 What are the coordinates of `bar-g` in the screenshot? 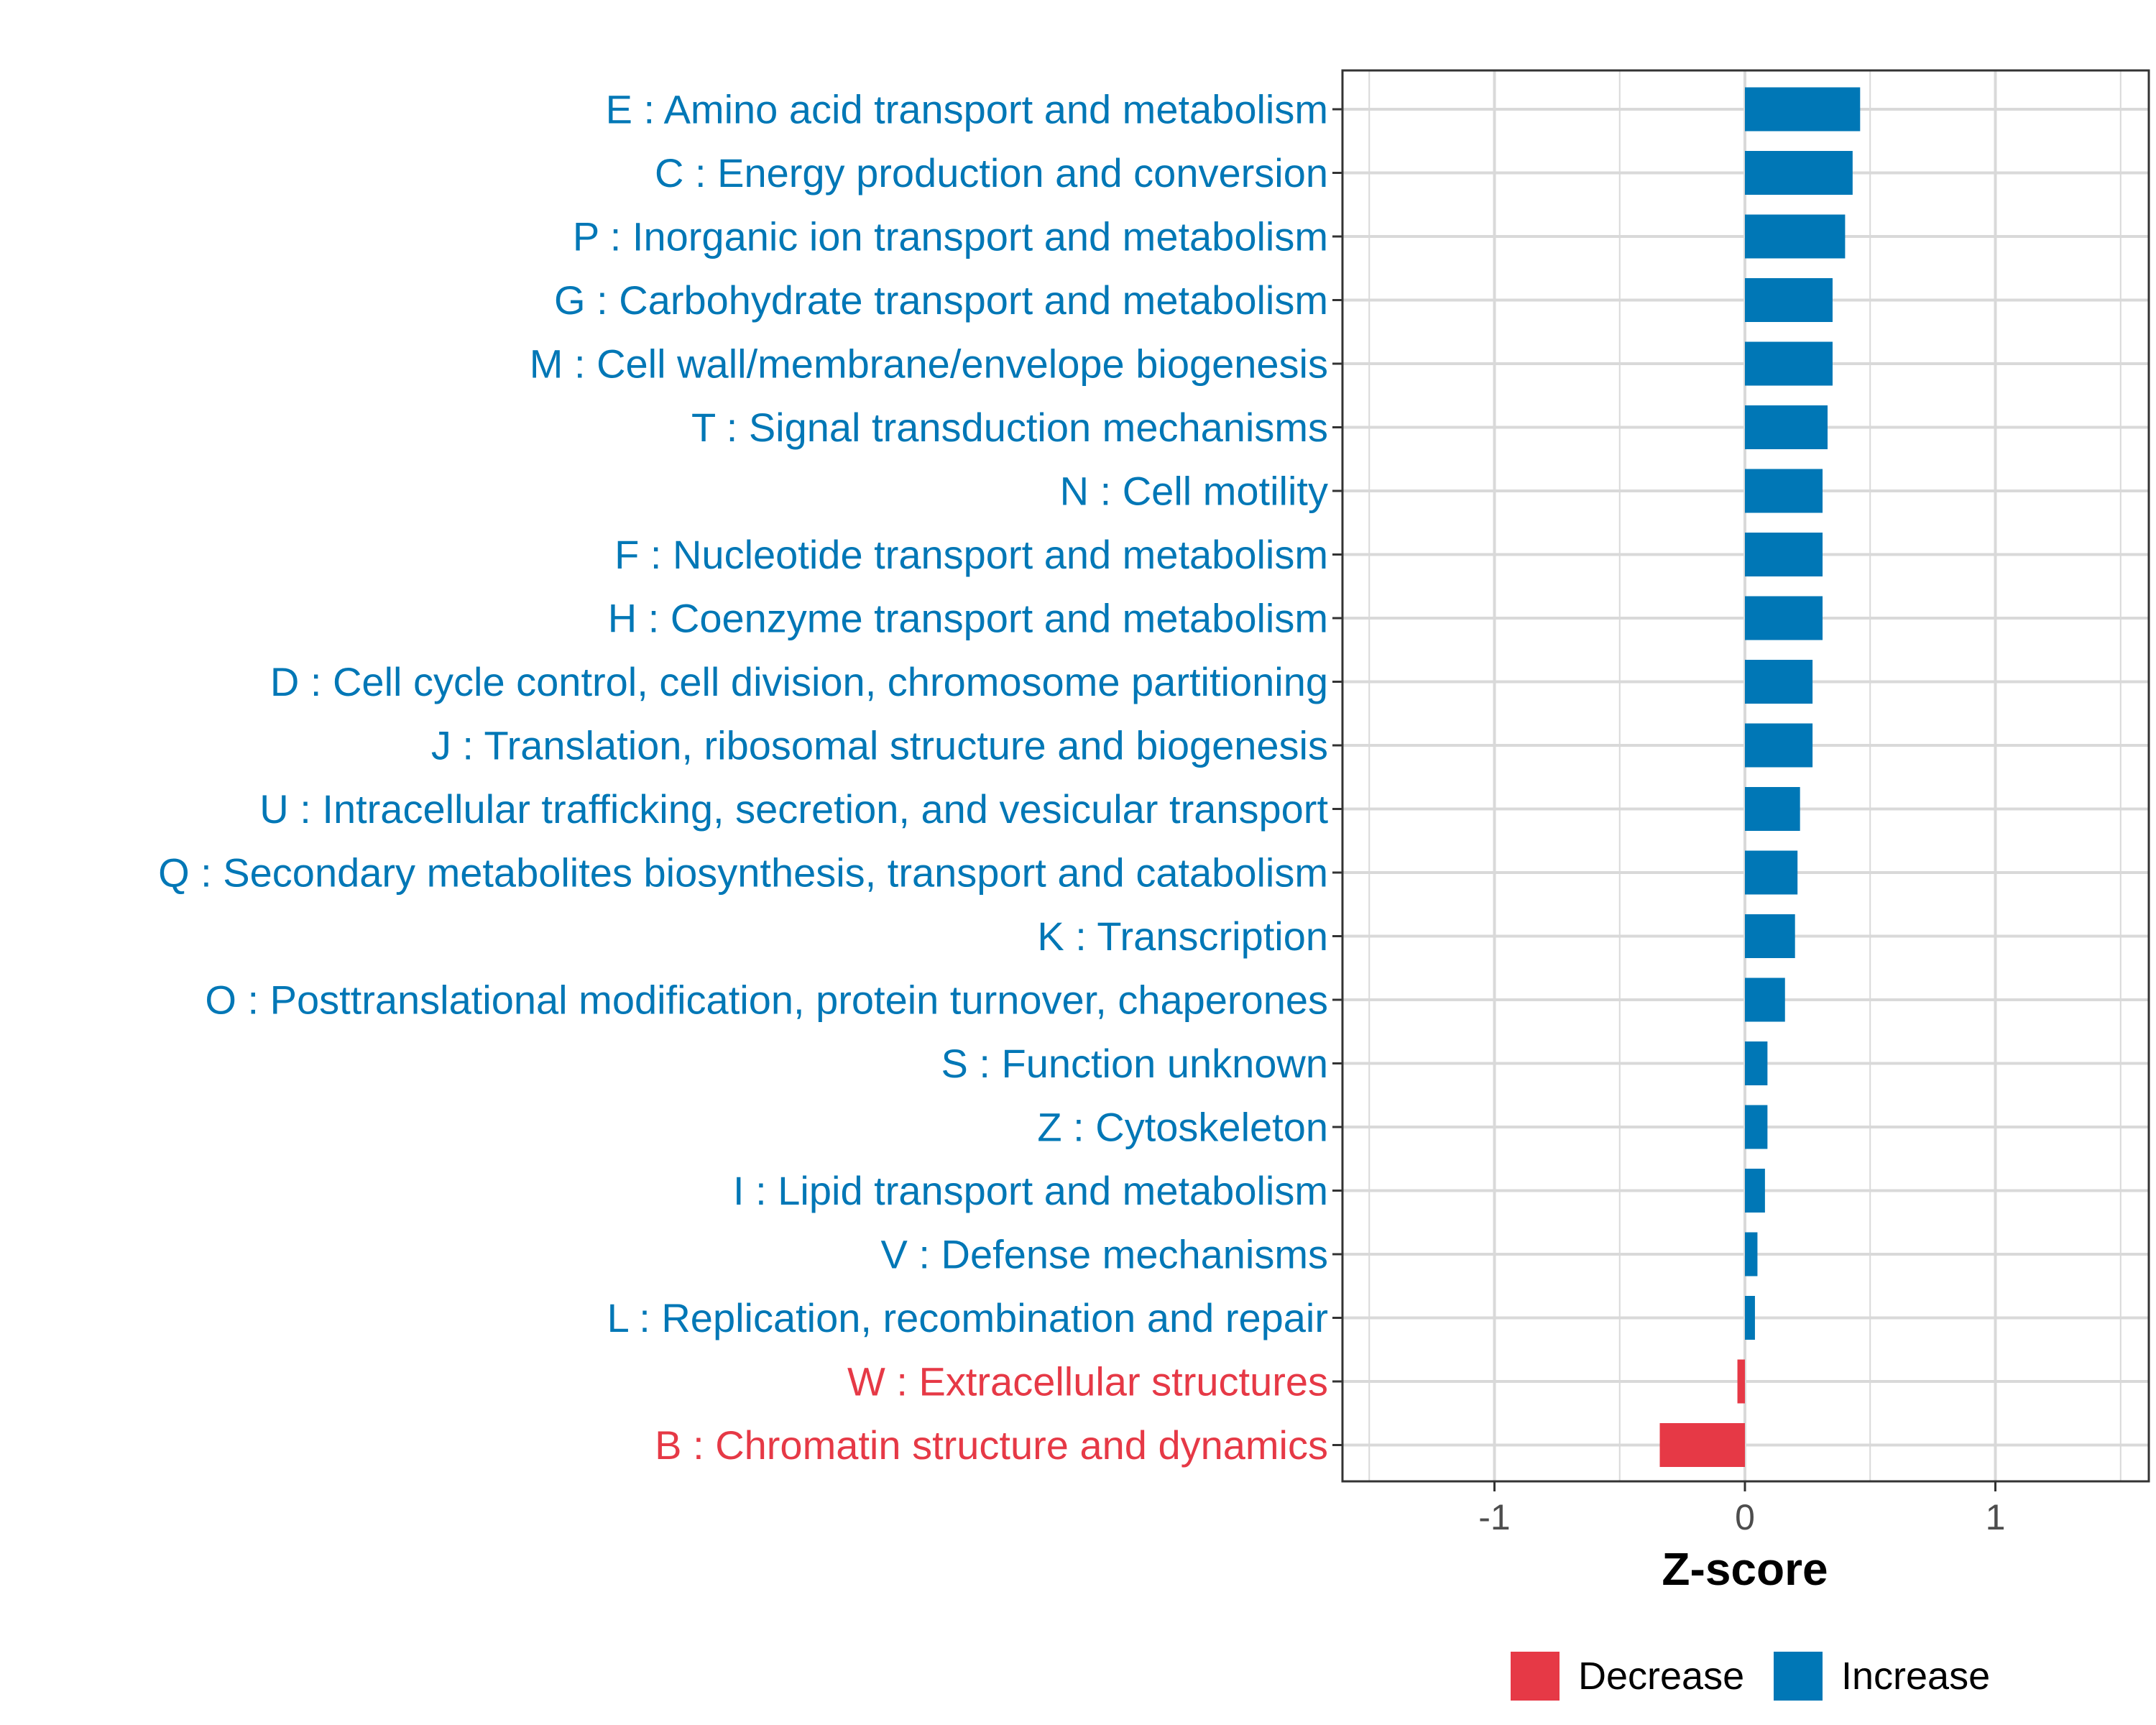 It's located at (1789, 300).